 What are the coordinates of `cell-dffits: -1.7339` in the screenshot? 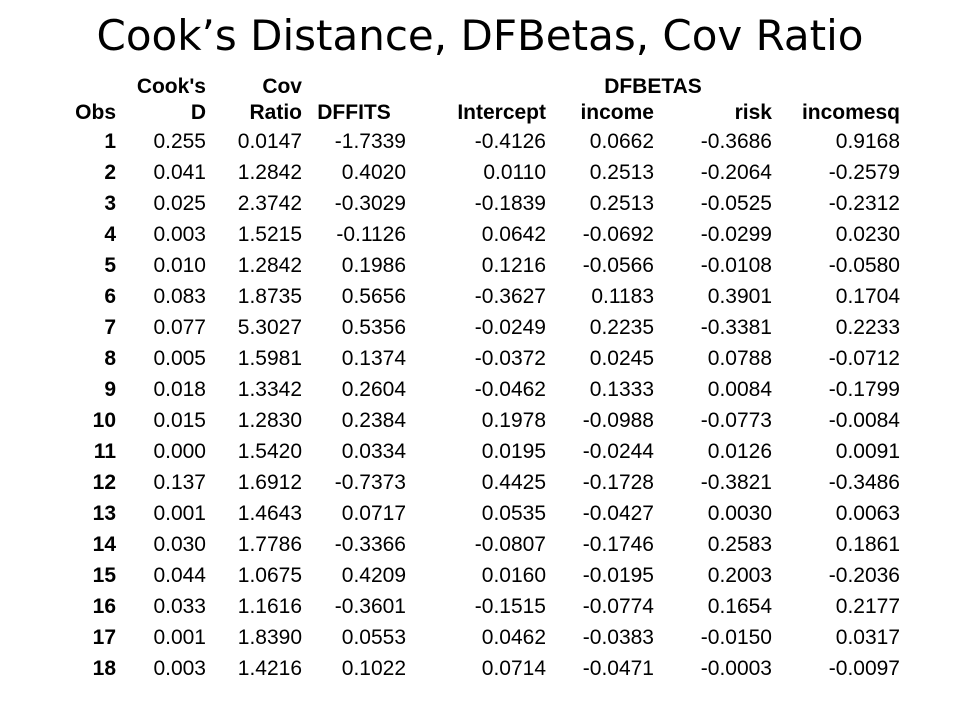 It's located at (370, 141).